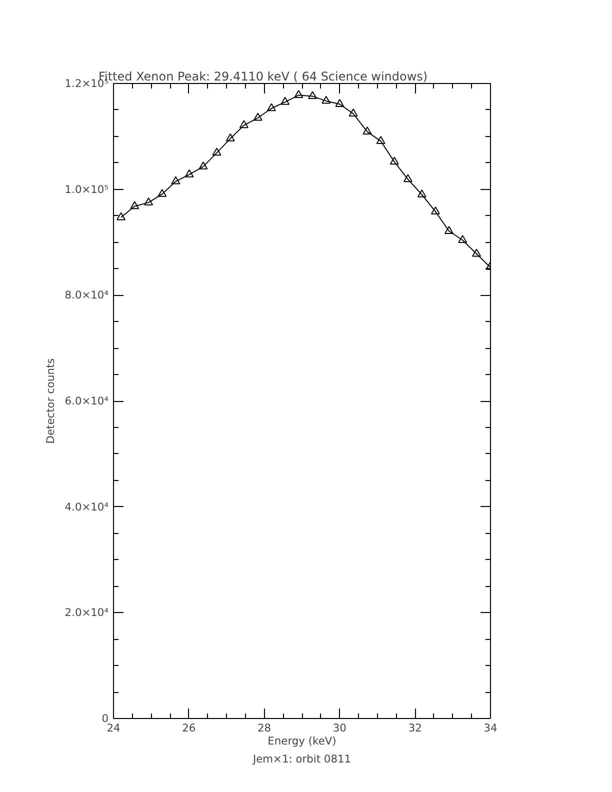 This screenshot has height=792, width=612. Describe the element at coordinates (189, 728) in the screenshot. I see `x-tick-label: 26` at that location.